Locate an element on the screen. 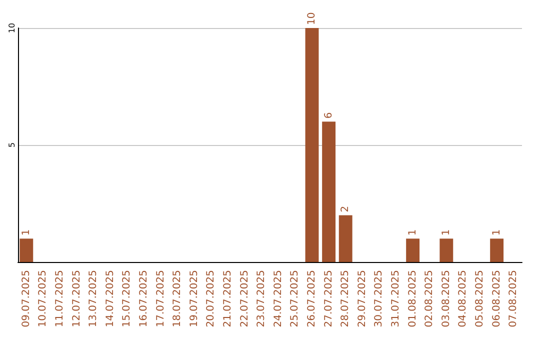 This screenshot has height=340, width=540. x-tick-label: 26.07.2025 is located at coordinates (312, 299).